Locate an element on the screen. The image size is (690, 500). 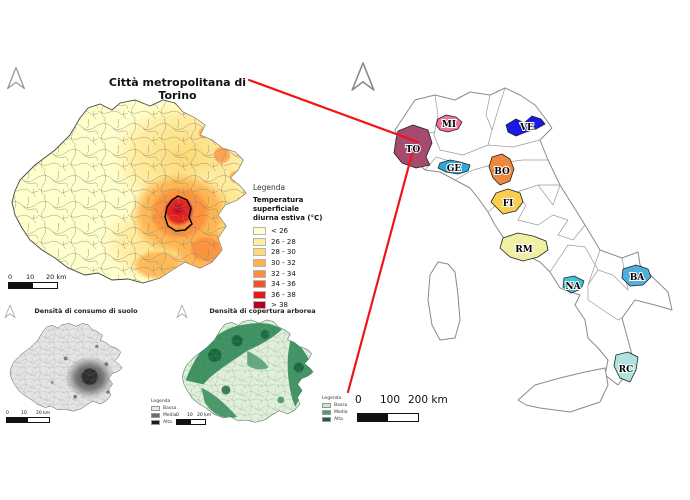
legend-row: 34 - 36 is located at coordinates (298, 284).